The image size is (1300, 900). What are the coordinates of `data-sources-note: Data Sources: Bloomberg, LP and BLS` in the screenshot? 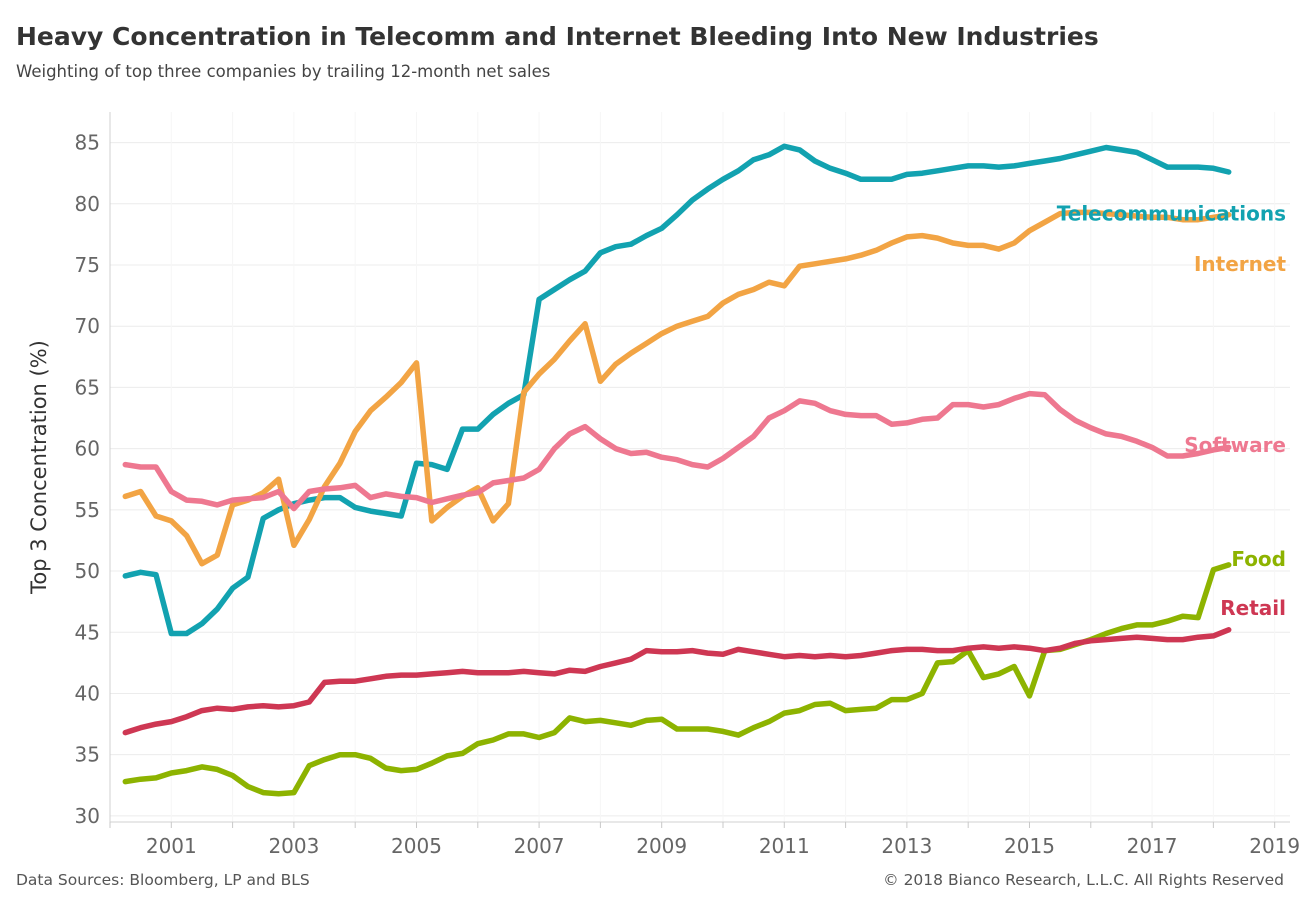 It's located at (163, 880).